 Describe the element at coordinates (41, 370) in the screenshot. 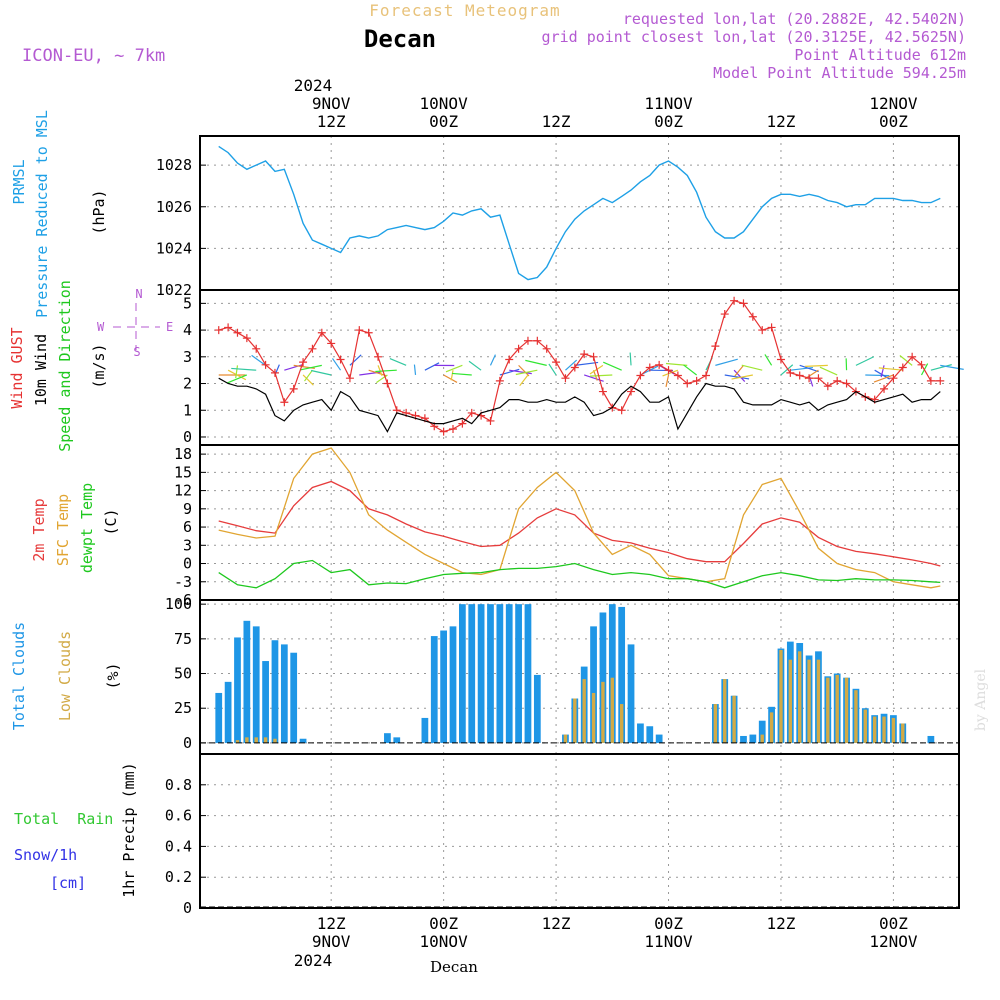

I see `wind10-label: 10m Wind` at that location.